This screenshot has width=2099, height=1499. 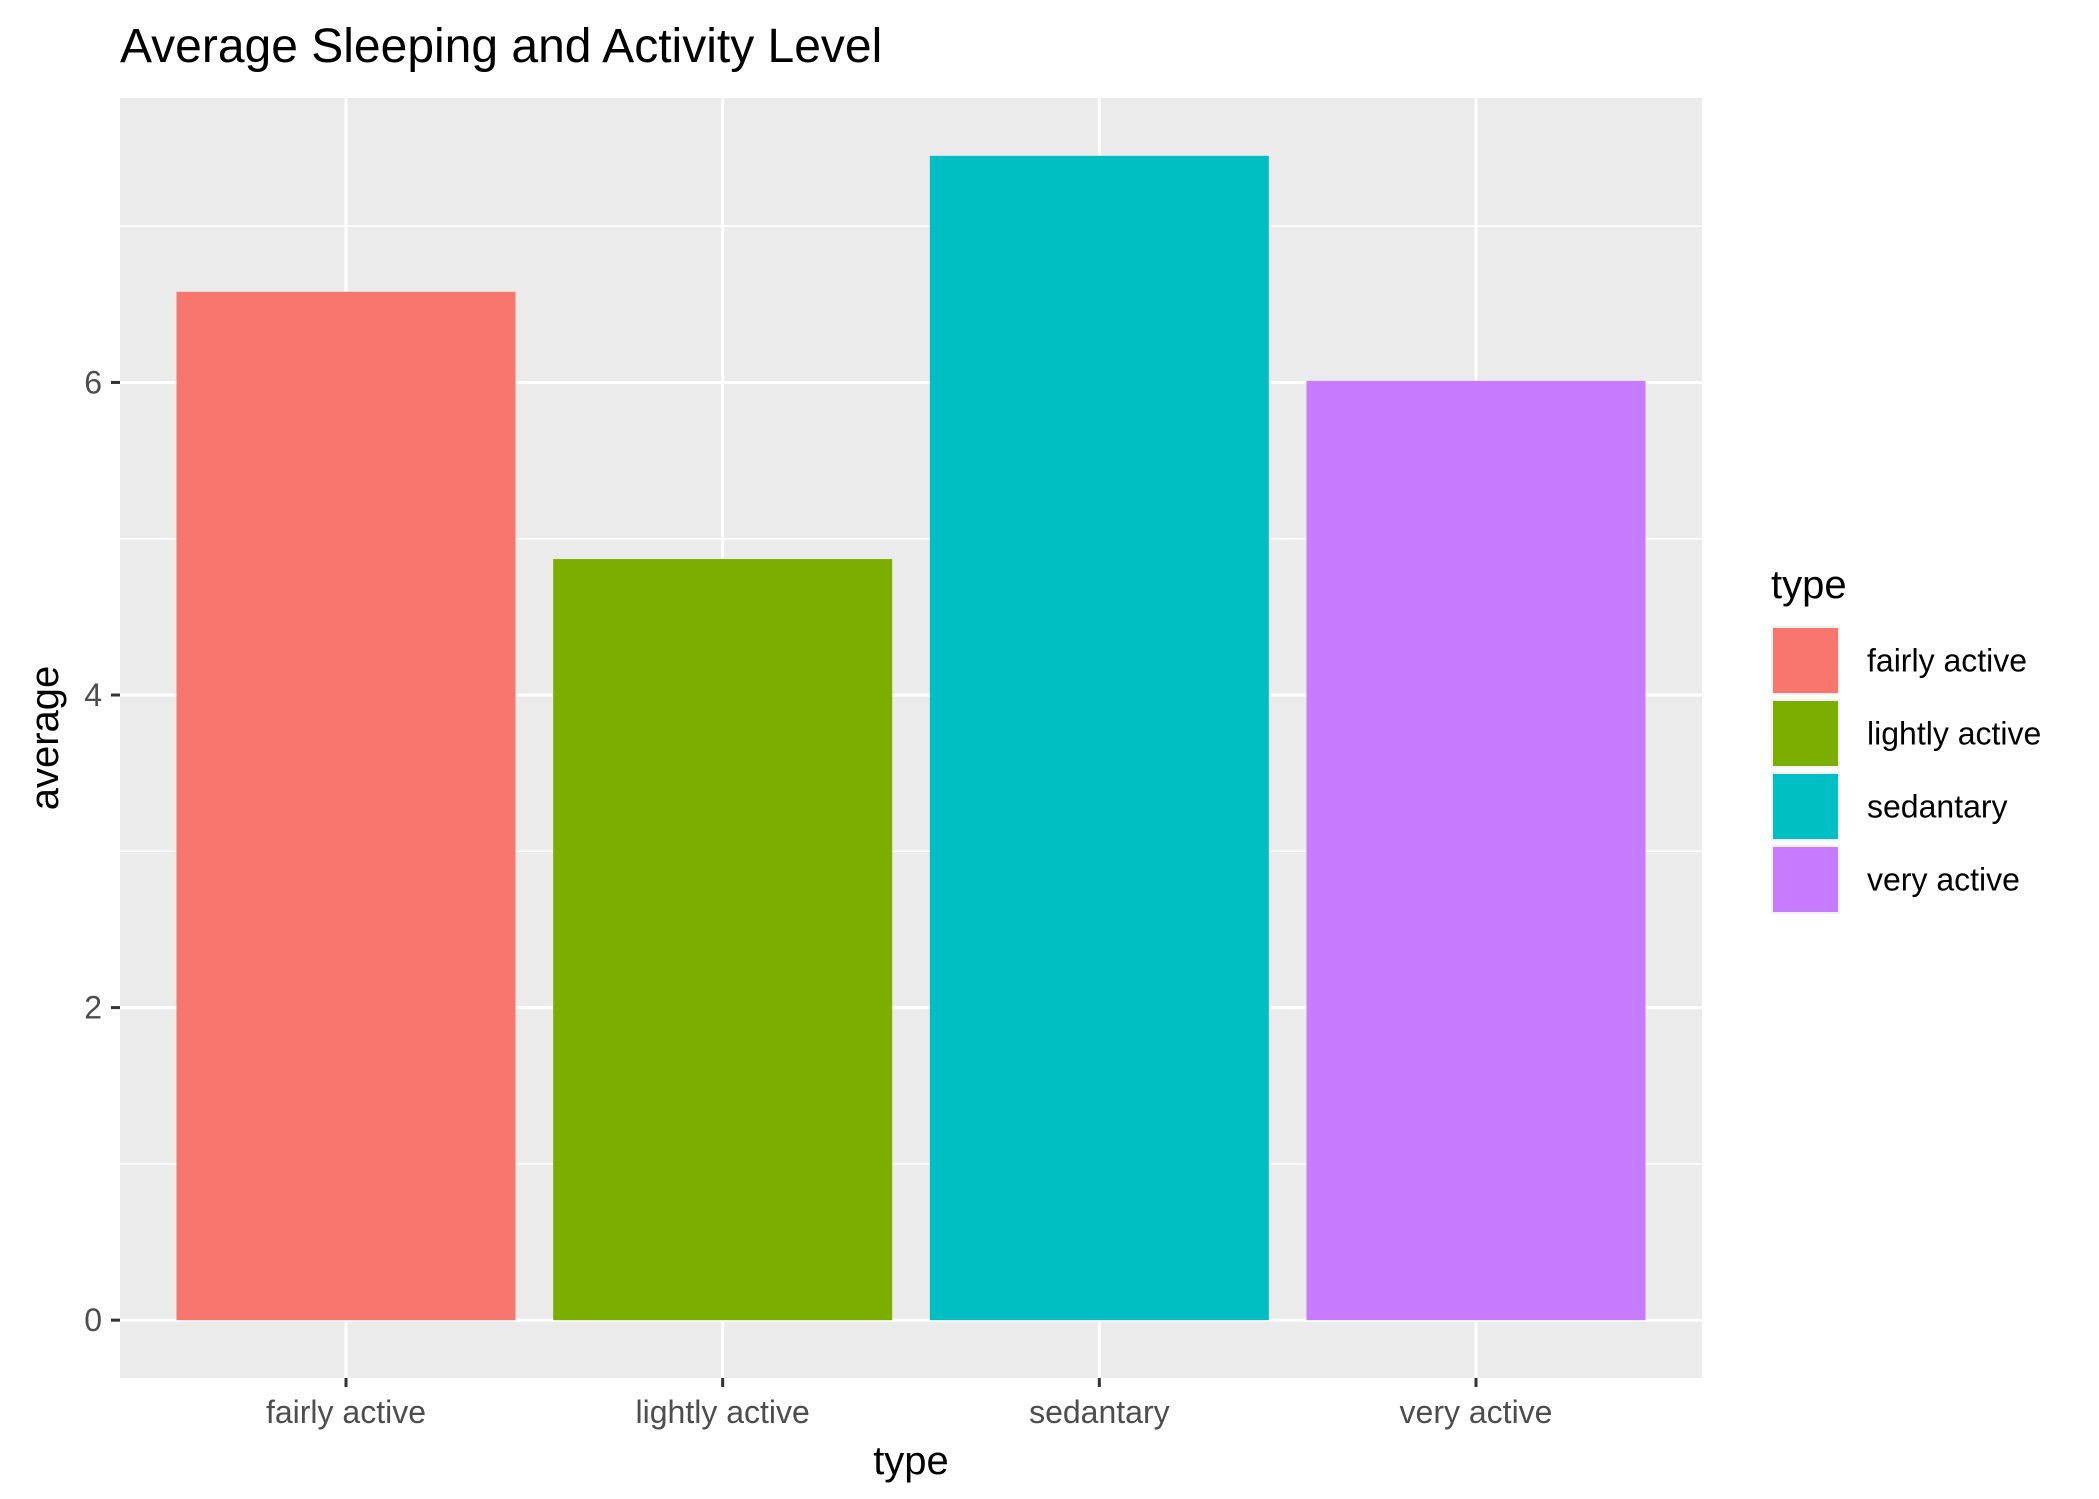 What do you see at coordinates (93, 1320) in the screenshot?
I see `y-tick-label: 0` at bounding box center [93, 1320].